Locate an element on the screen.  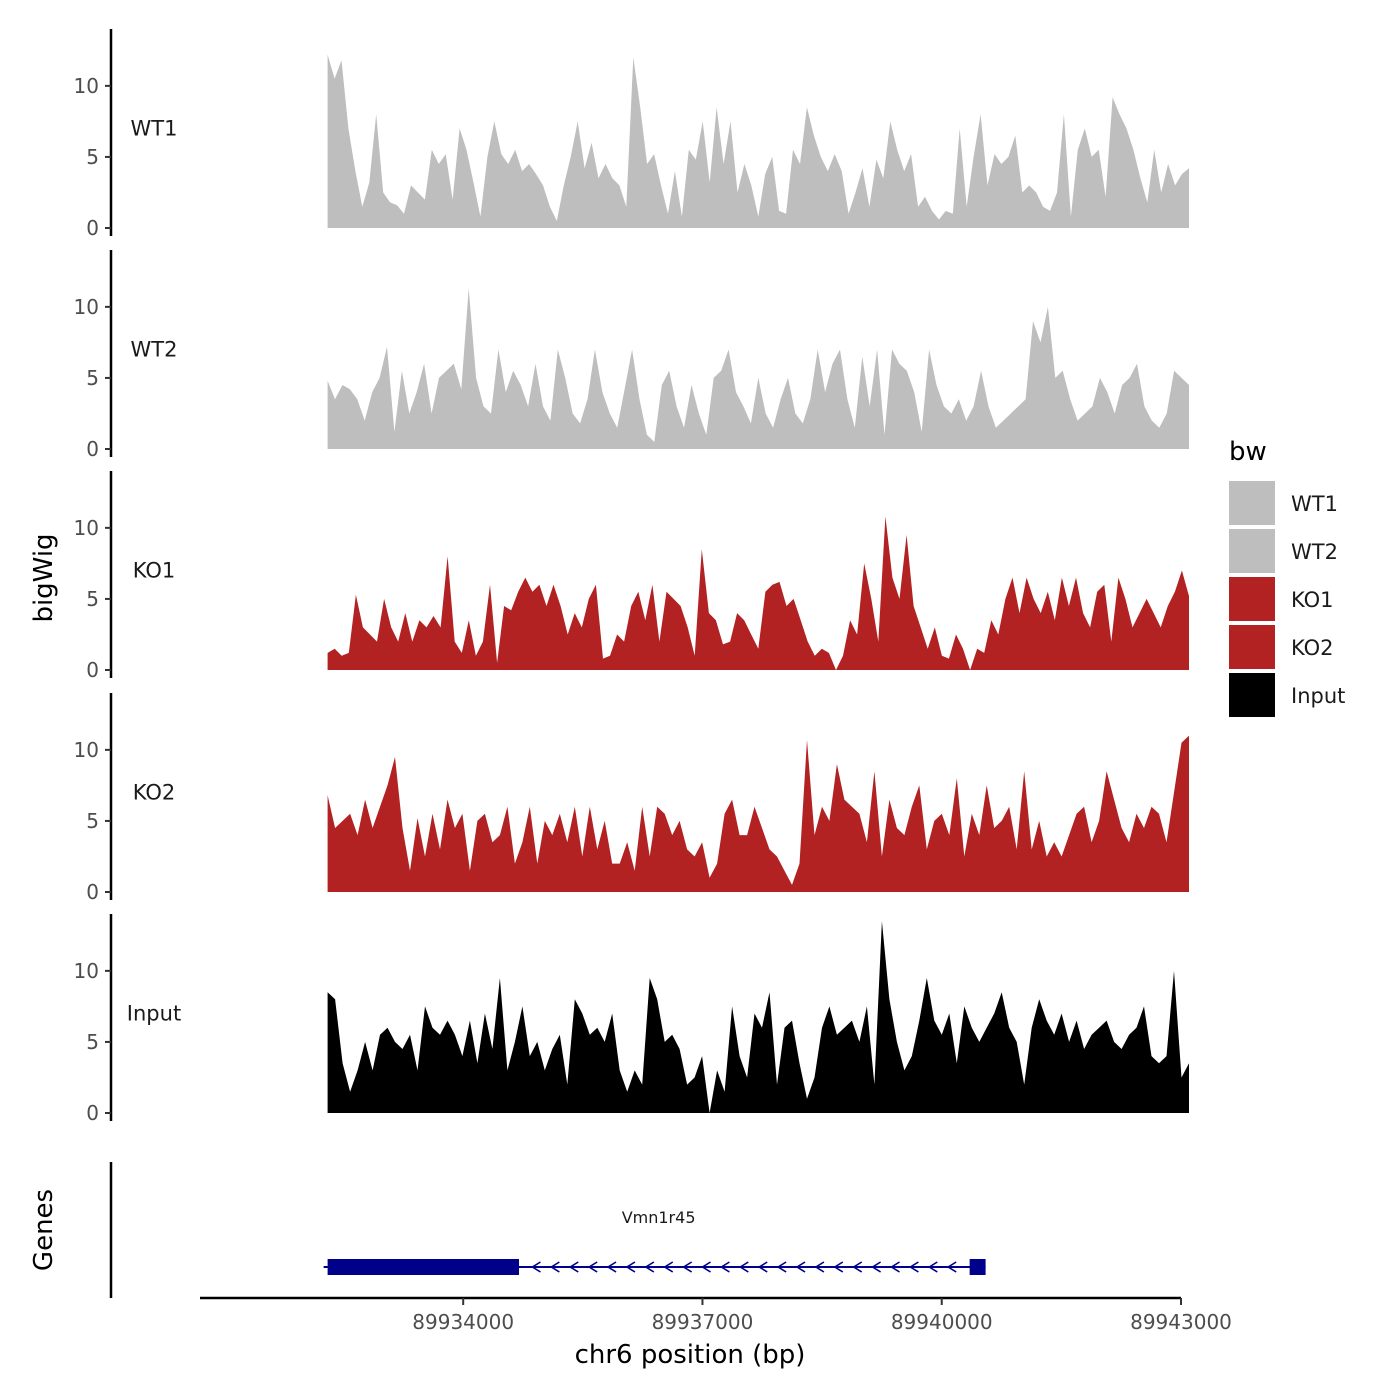
gene-label: Vmn1r45 is located at coordinates (659, 1217).